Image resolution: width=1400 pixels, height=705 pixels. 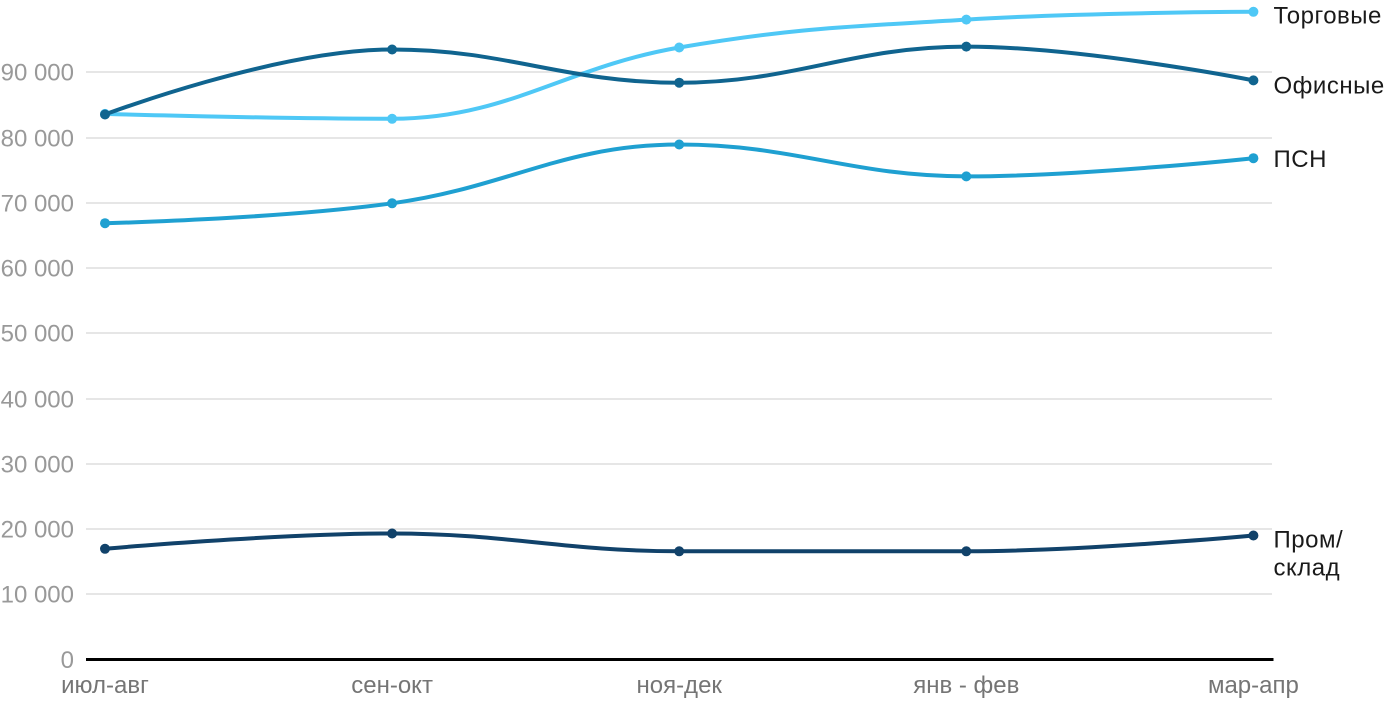 I want to click on svg-text: Офисные, so click(x=1329, y=86).